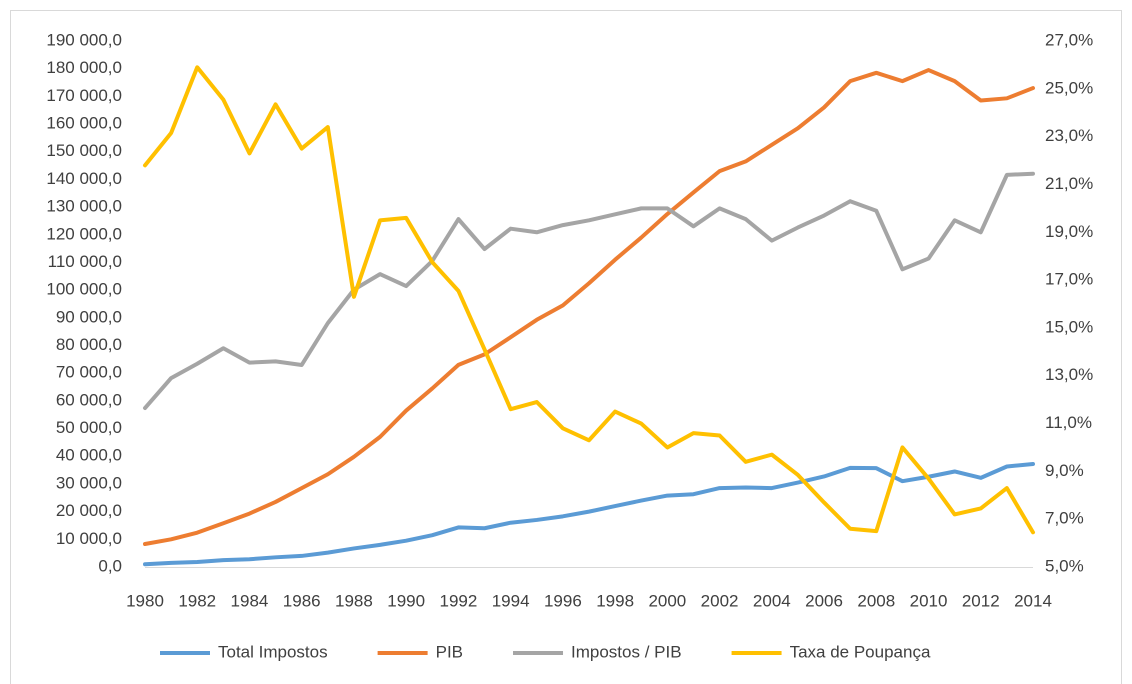  I want to click on y-tick-label: 40 000,0, so click(89, 455).